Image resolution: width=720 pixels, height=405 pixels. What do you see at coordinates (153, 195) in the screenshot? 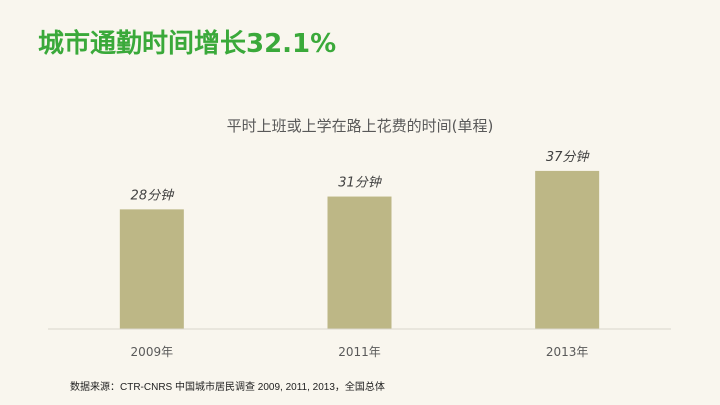
I see `data-label-1: 28分钟` at bounding box center [153, 195].